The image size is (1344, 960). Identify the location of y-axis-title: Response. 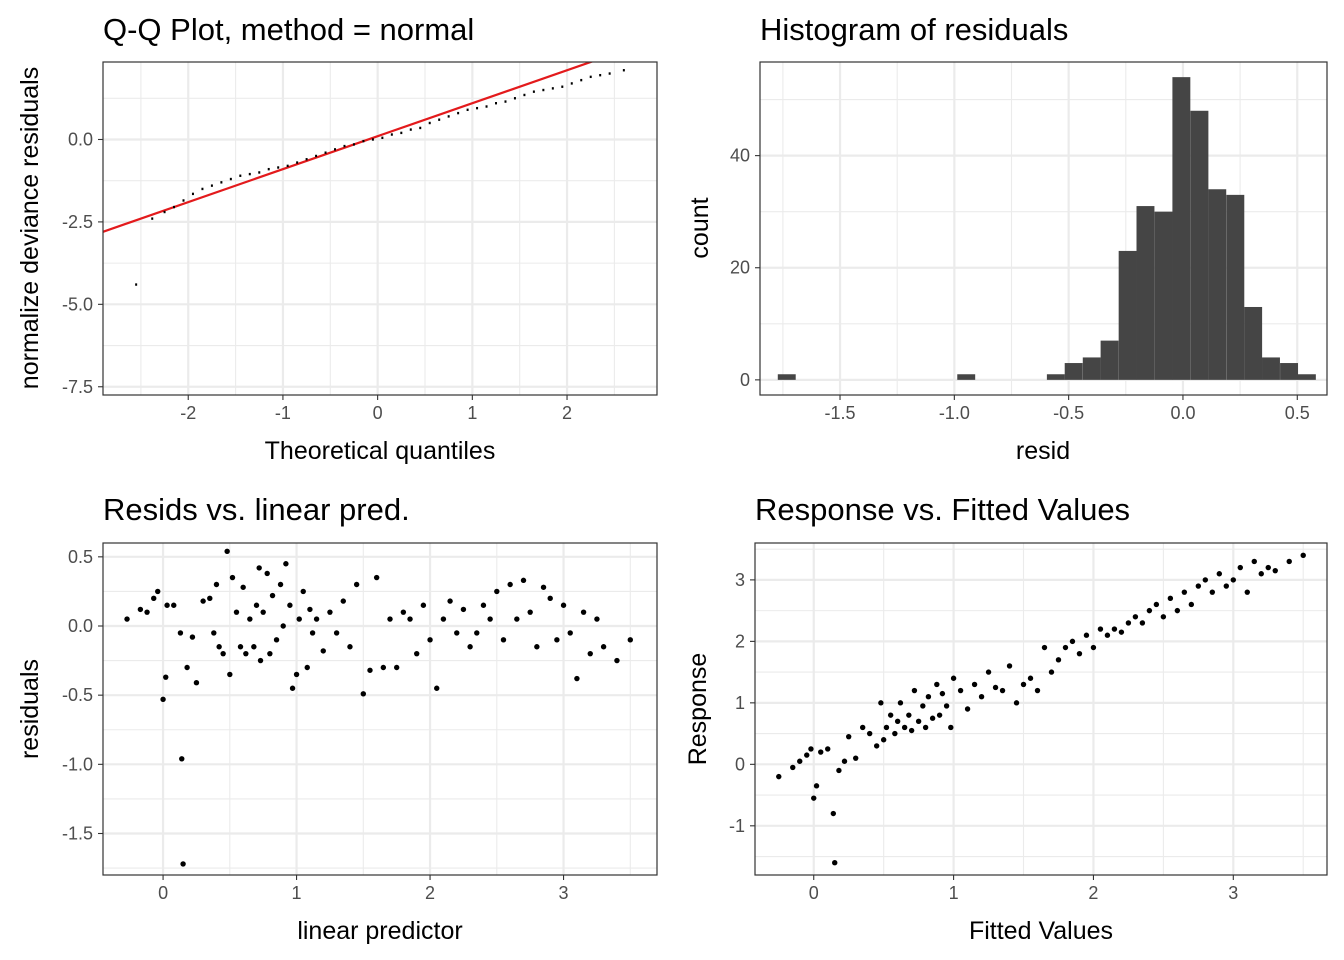
(698, 709).